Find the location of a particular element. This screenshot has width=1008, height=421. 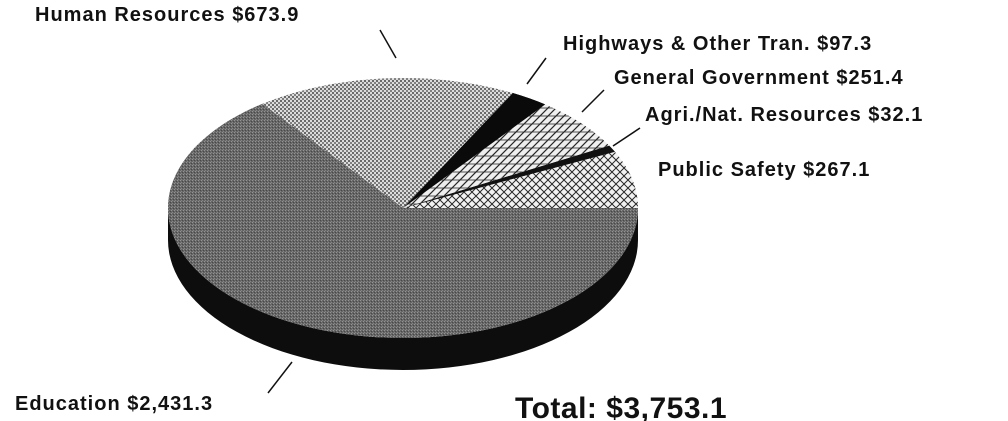

total-annotation: Total: $3,753.1 is located at coordinates (621, 406).